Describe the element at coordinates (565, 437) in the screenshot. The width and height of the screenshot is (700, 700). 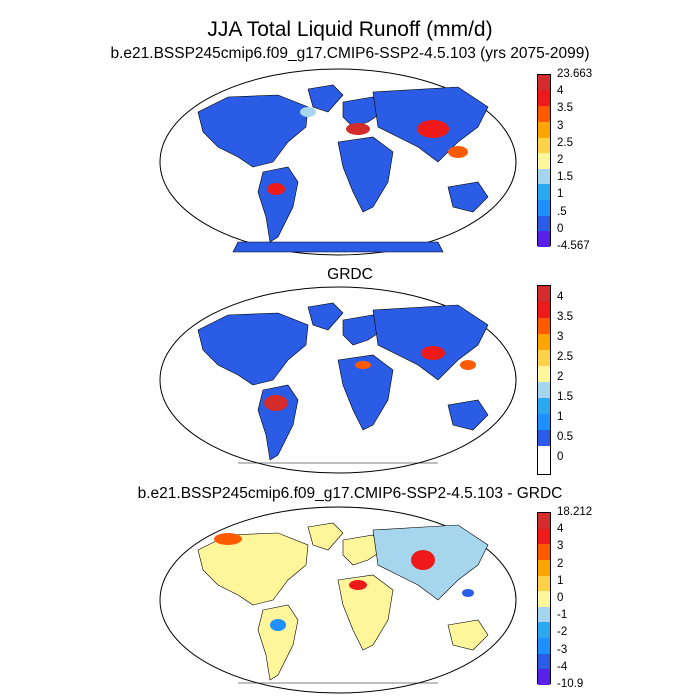
I see `colorbar-label: 0.5` at that location.